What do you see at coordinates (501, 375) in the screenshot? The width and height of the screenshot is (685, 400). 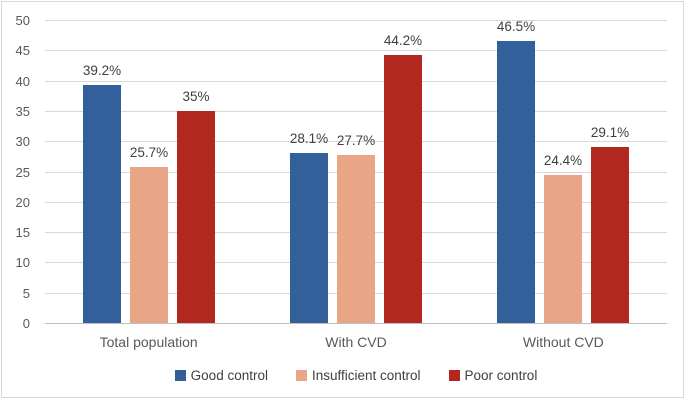 I see `legend-label: Poor control` at bounding box center [501, 375].